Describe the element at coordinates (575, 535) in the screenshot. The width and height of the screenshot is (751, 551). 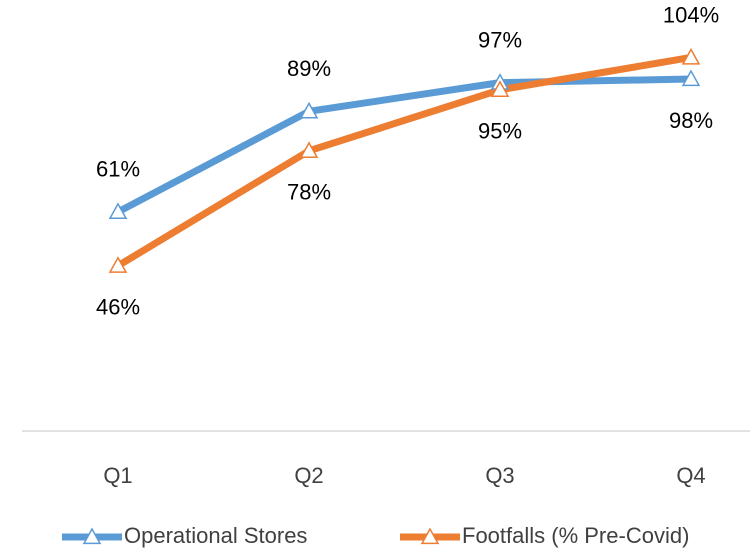
I see `legend-label: Footfalls (% Pre-Covid)` at that location.